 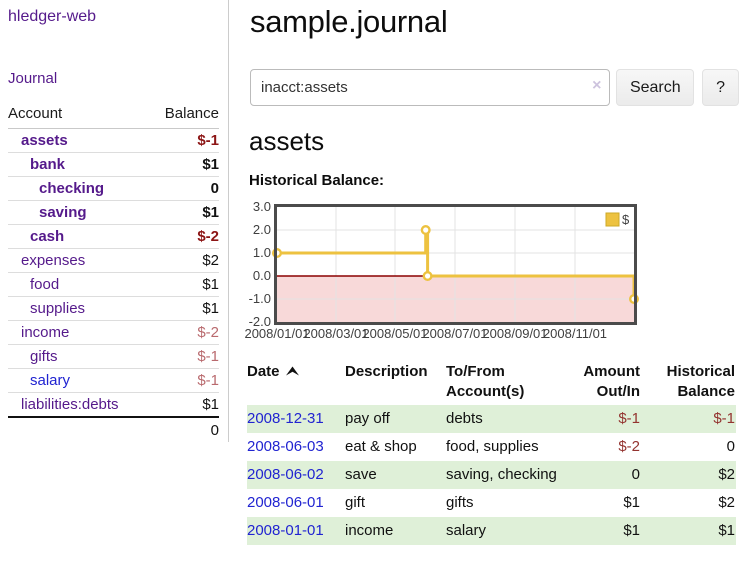 I want to click on account-row-assets: assets $-1, so click(x=113, y=140).